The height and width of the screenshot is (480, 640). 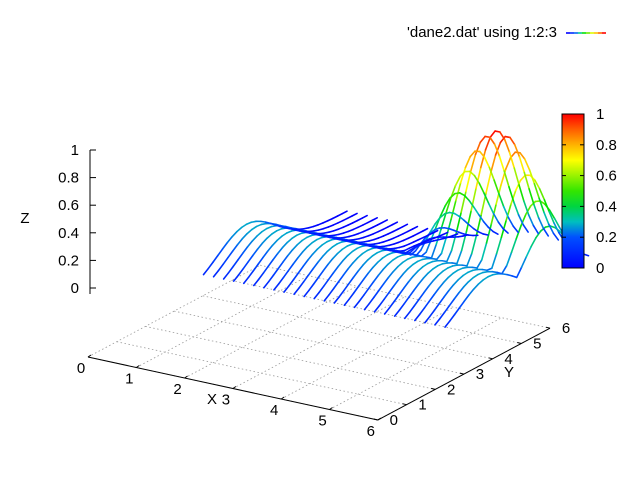 I want to click on grid-line-y, so click(x=261, y=373).